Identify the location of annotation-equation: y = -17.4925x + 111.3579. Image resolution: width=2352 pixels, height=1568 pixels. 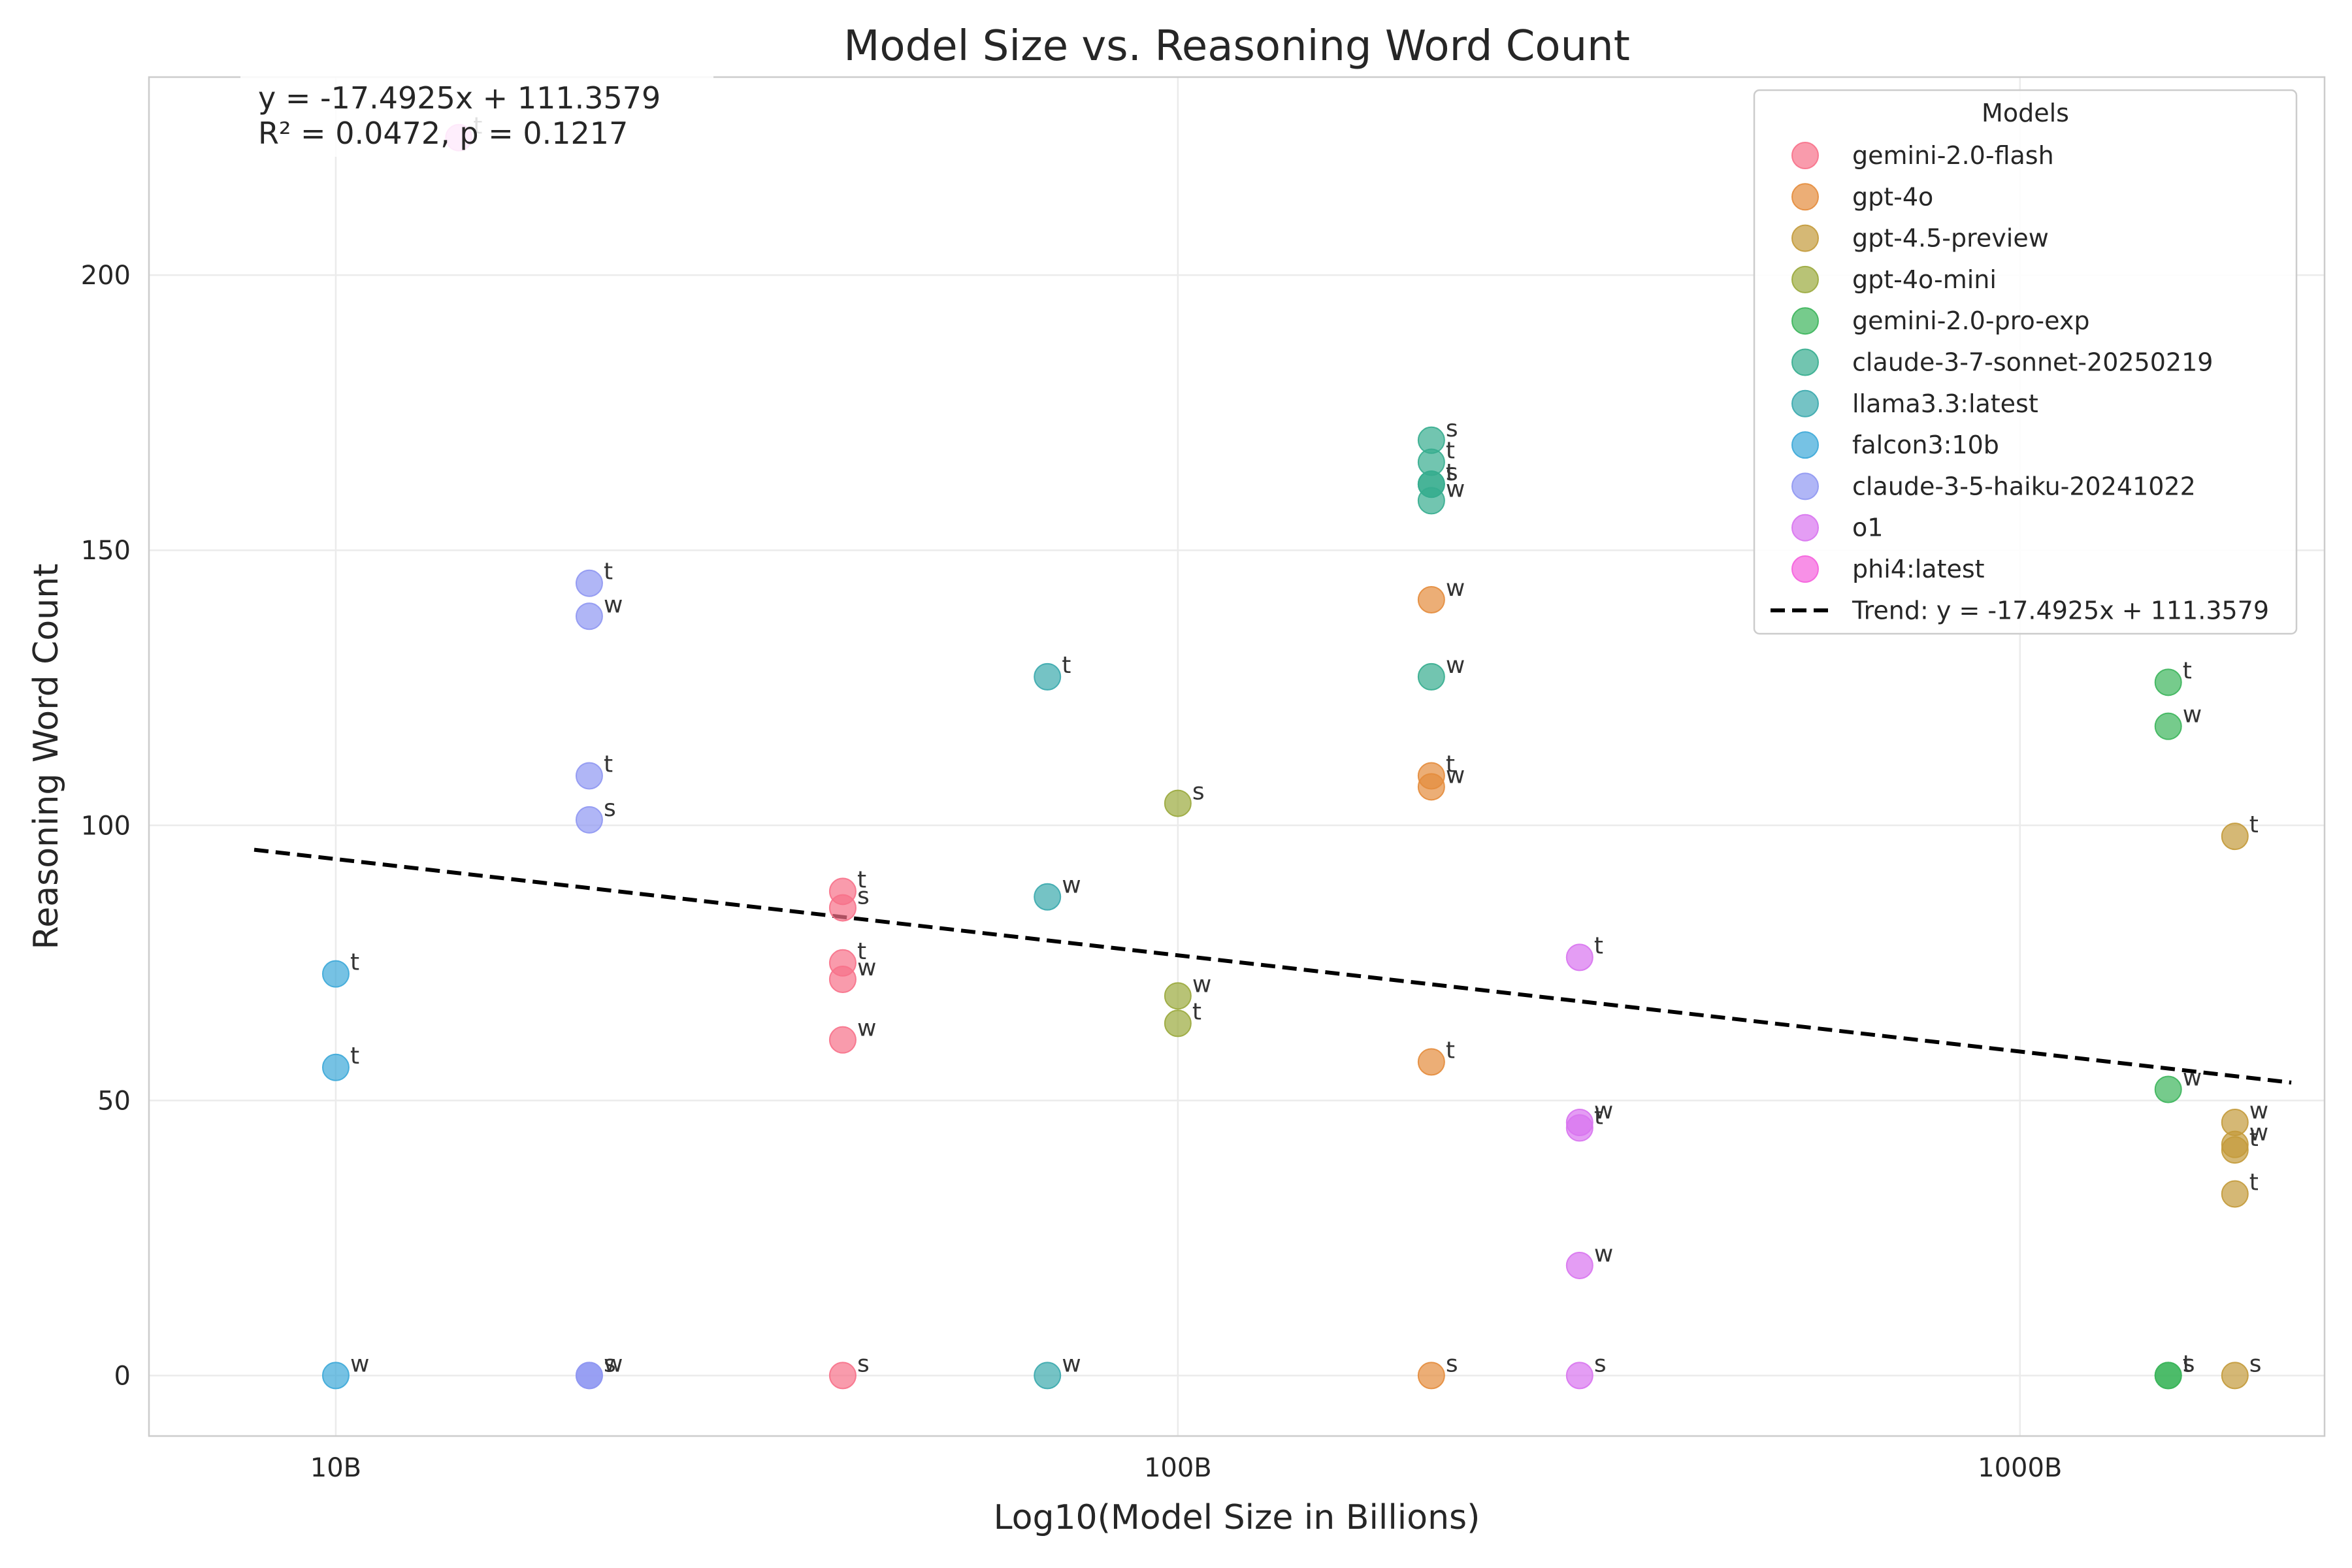
(459, 98).